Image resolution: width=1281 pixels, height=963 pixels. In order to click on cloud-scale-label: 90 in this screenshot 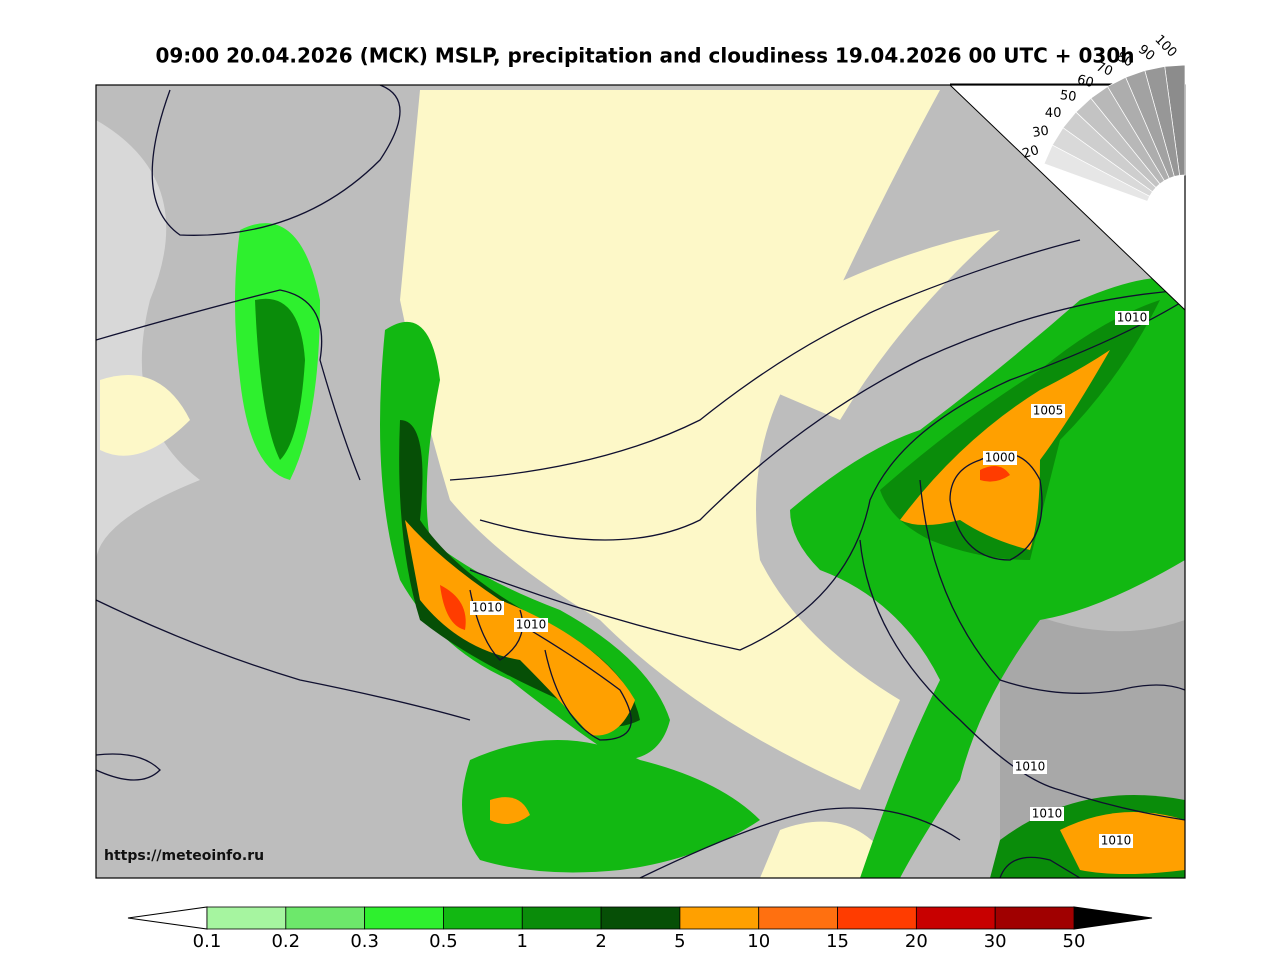, I will do `click(1146, 53)`.